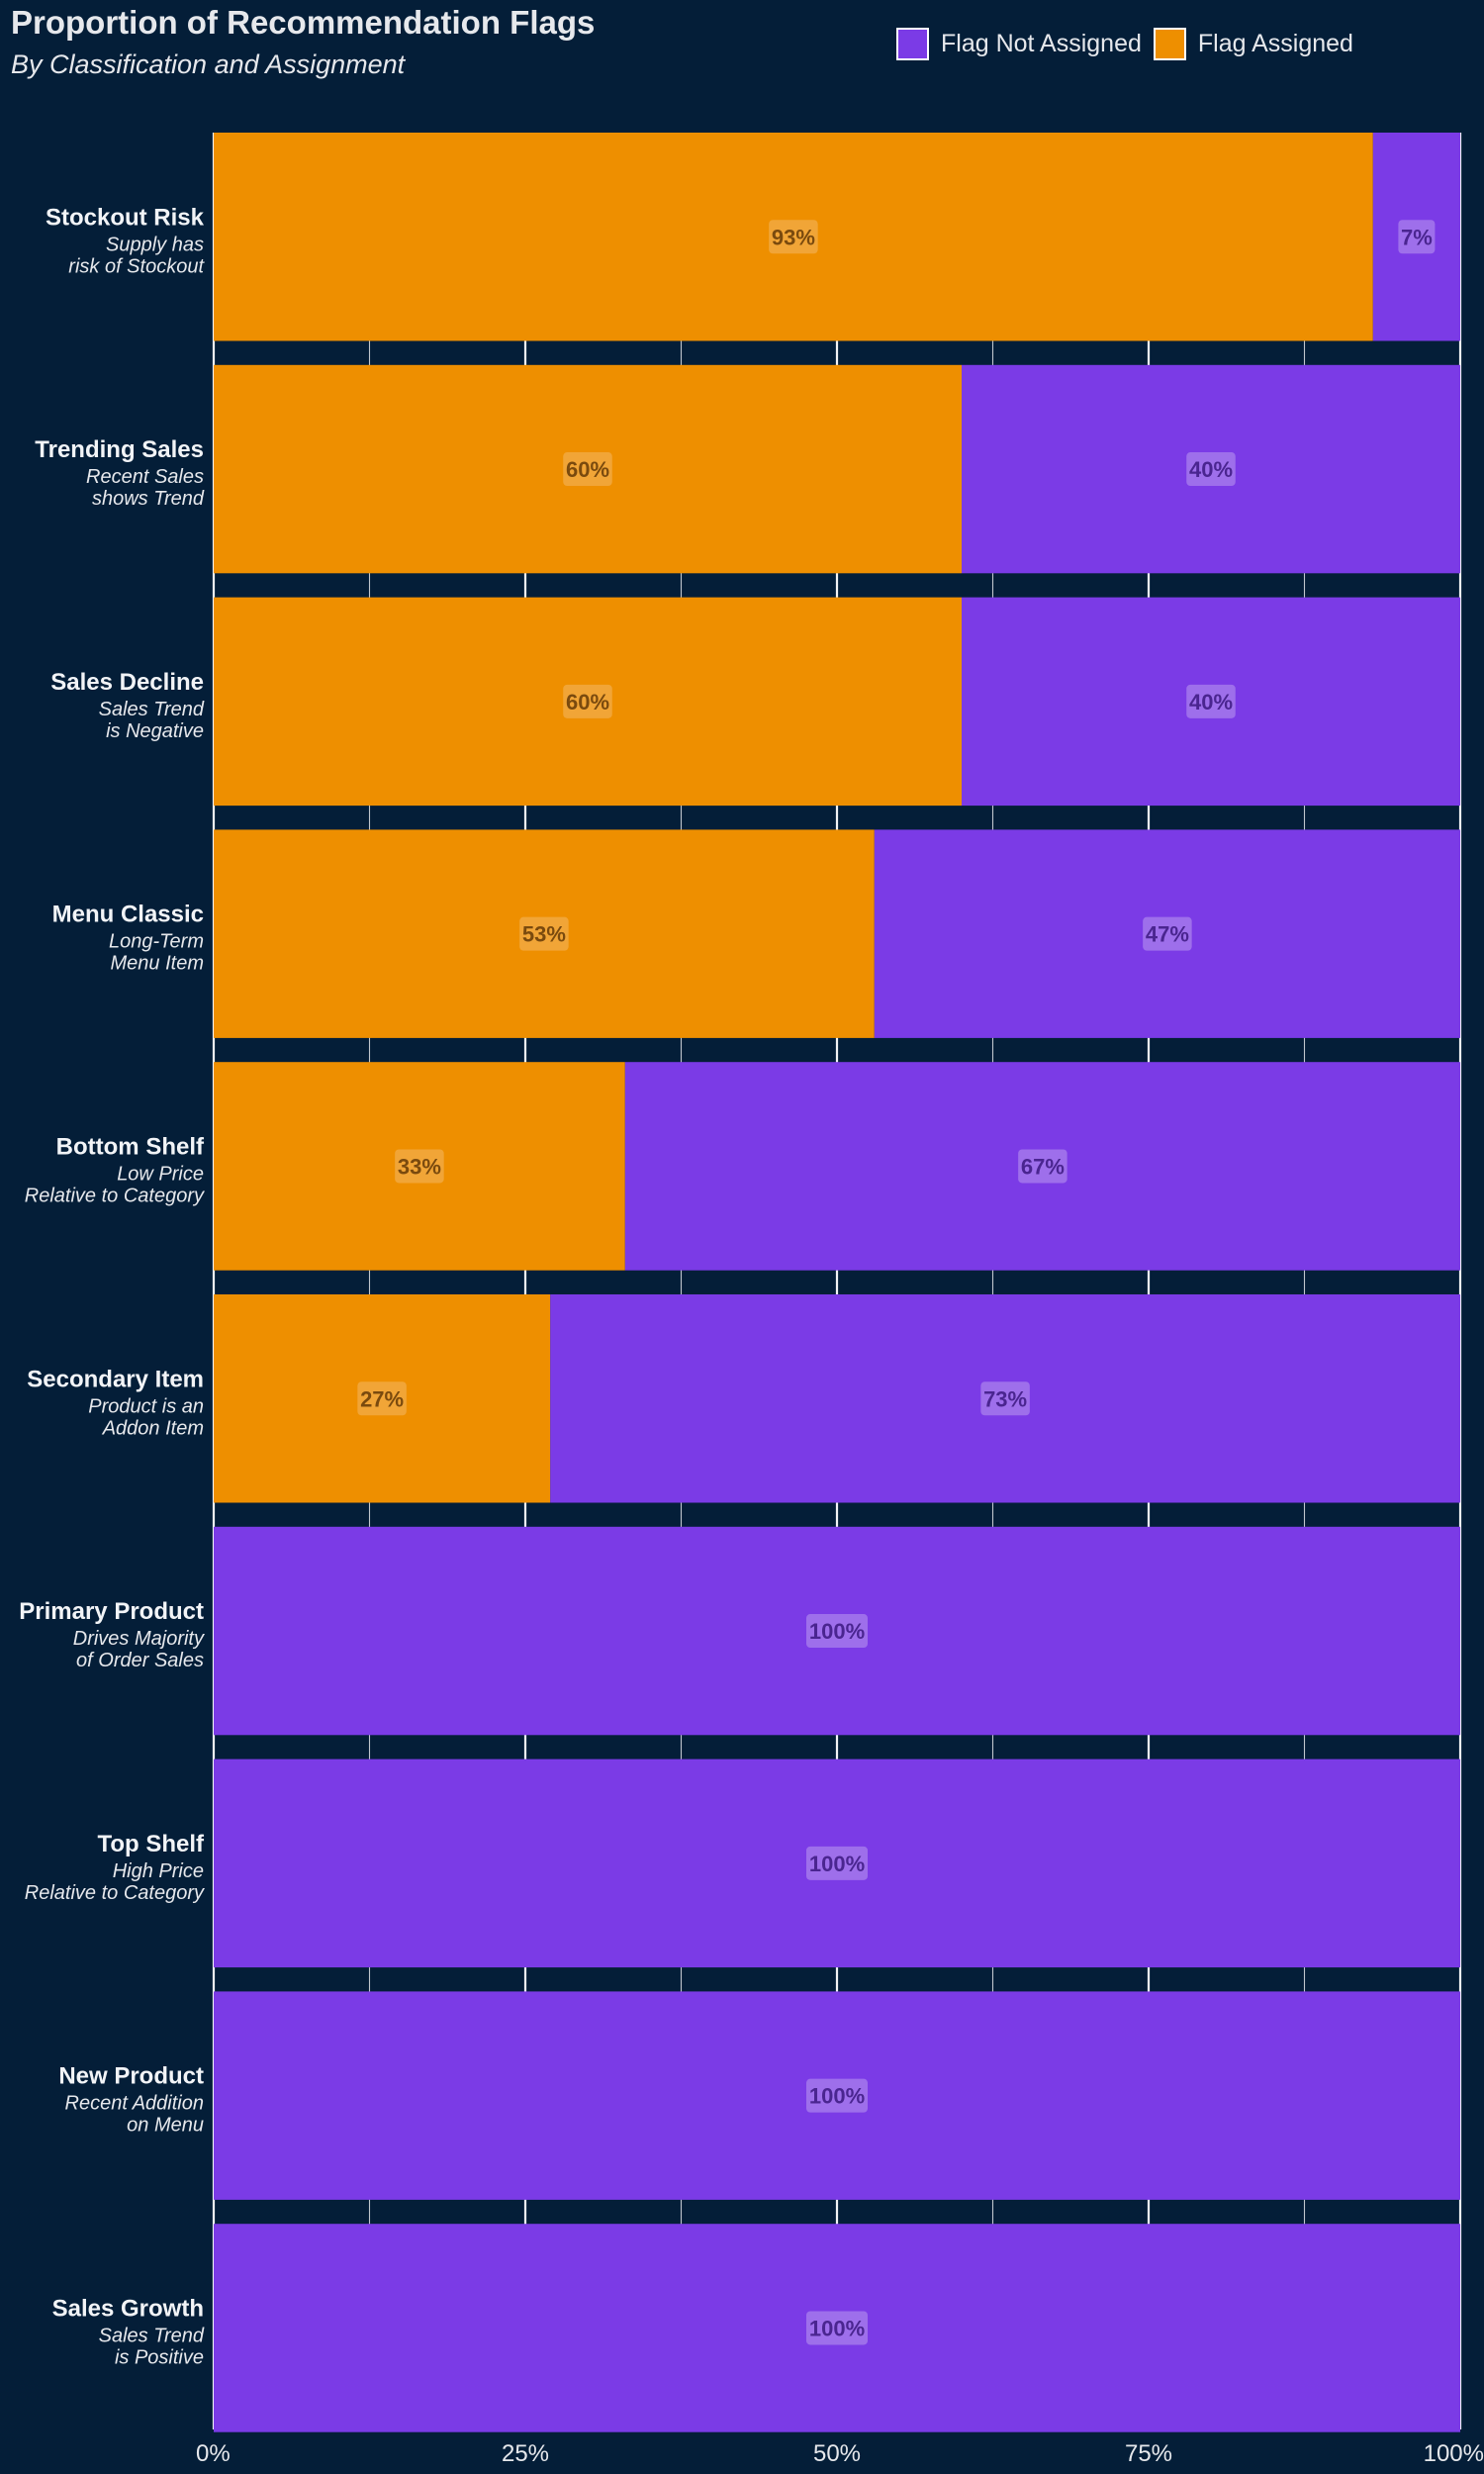 The height and width of the screenshot is (2474, 1484). I want to click on category-description: Product is an, so click(146, 1406).